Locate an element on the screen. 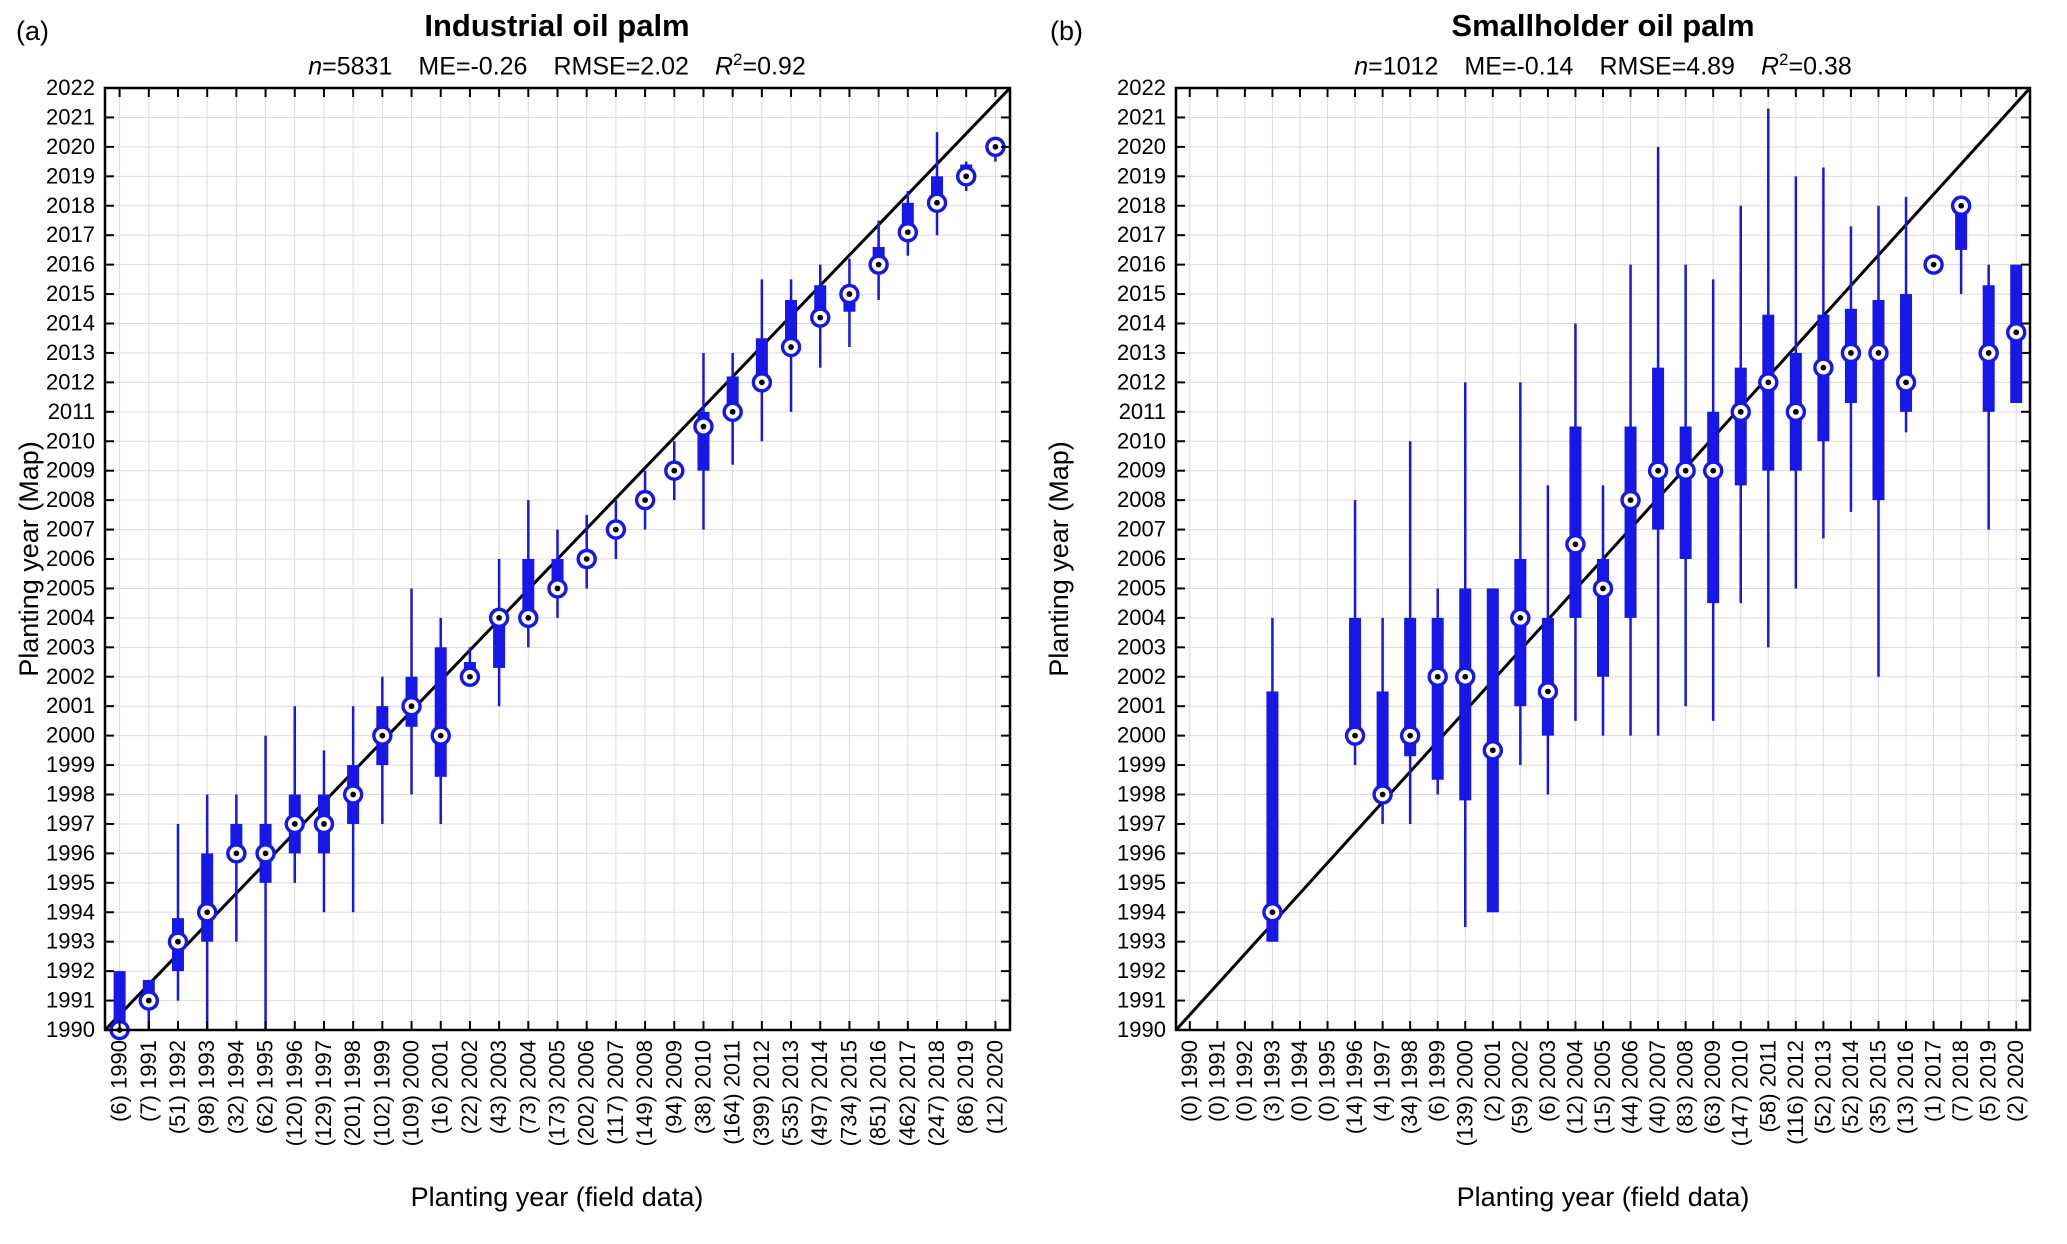 The image size is (2067, 1244). svg-text: (139) 2000 is located at coordinates (1464, 1093).